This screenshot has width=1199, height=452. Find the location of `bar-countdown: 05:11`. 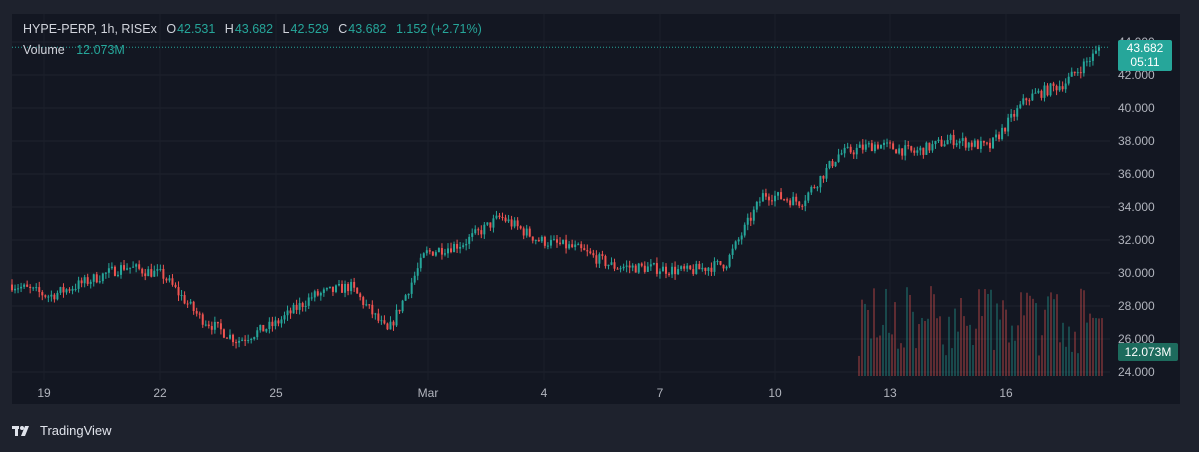

bar-countdown: 05:11 is located at coordinates (1145, 62).